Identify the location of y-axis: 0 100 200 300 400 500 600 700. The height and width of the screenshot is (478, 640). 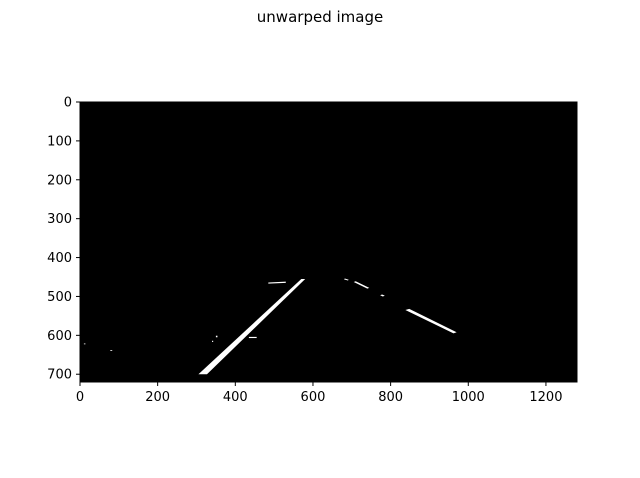
(63, 239).